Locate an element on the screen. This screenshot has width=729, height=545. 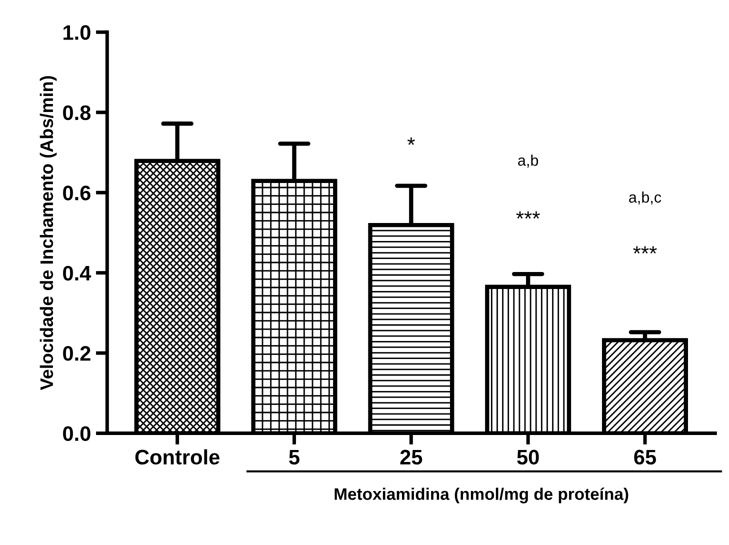
y-axis-title: Velocidade de Inchamento (Abs/min) is located at coordinates (48, 233).